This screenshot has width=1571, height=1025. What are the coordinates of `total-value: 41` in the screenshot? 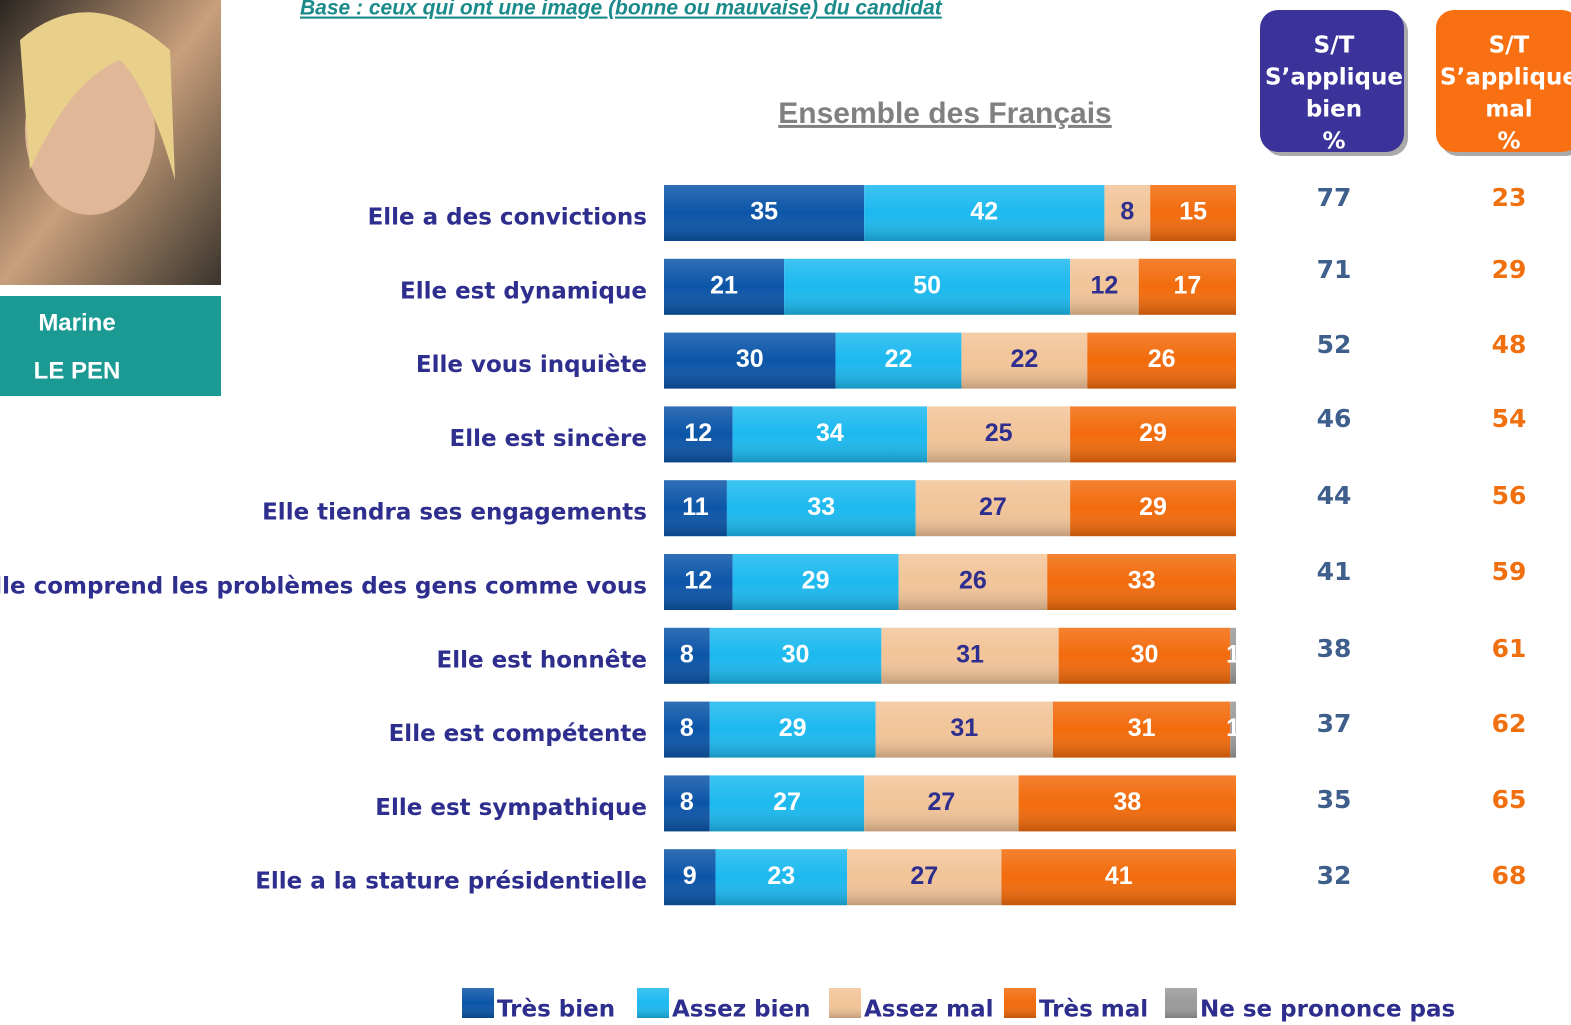 It's located at (1334, 571).